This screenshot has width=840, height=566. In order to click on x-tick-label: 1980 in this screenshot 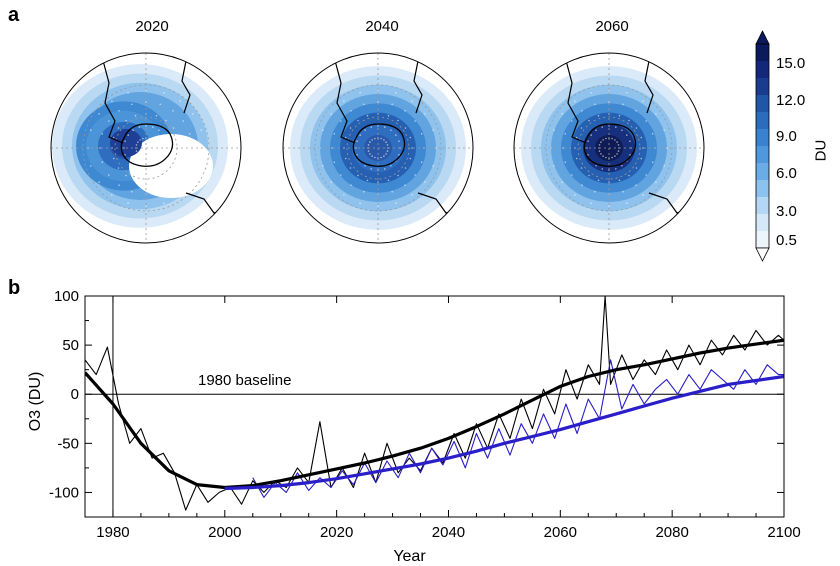, I will do `click(112, 532)`.